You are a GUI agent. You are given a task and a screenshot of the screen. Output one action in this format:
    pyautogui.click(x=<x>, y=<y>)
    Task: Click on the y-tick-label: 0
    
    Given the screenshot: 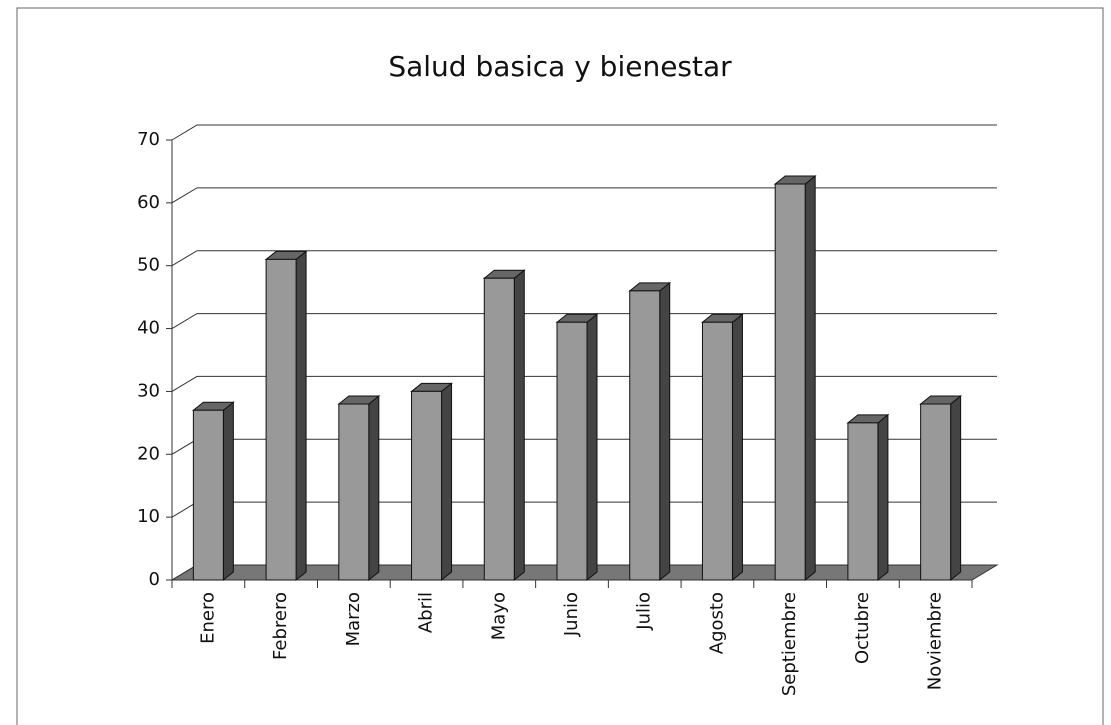 What is the action you would take?
    pyautogui.click(x=154, y=579)
    